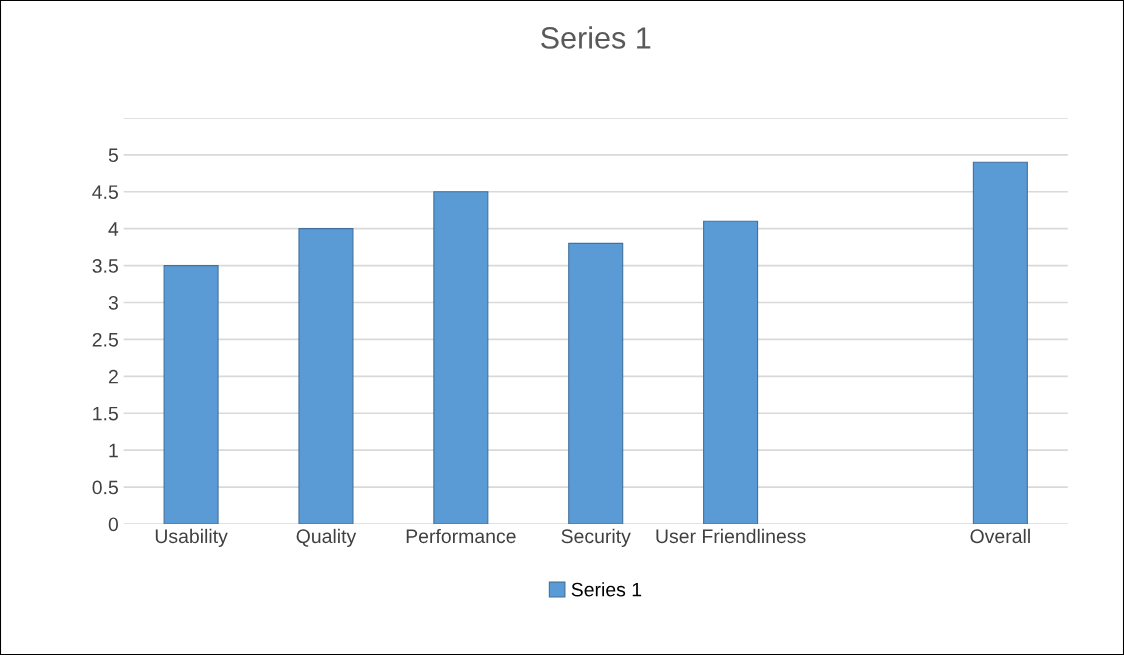  I want to click on x-tick-label: Usability, so click(191, 537).